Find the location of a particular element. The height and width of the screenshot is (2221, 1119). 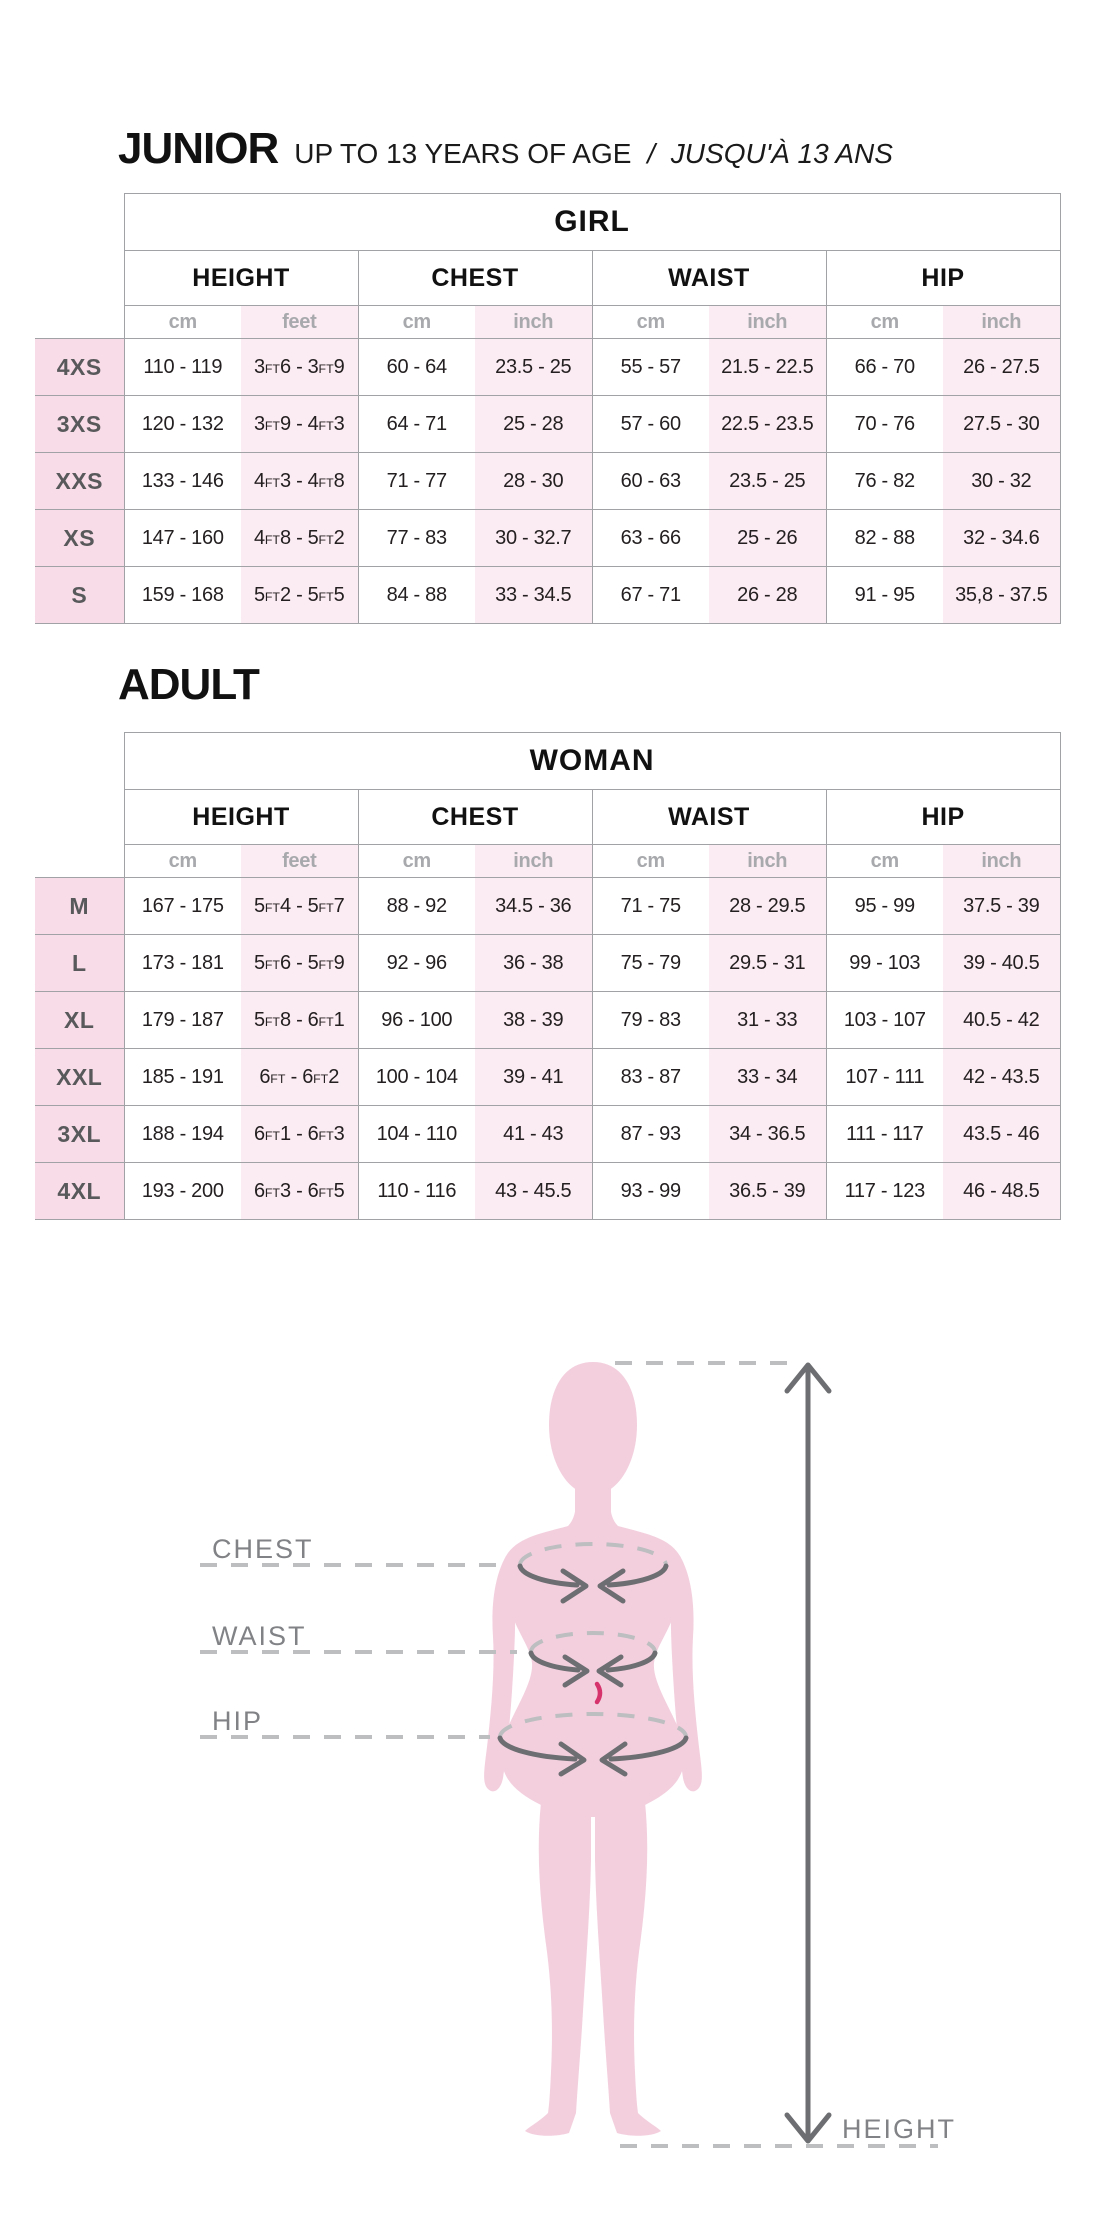

measurement-cell: 103 - 107 is located at coordinates (884, 1020).